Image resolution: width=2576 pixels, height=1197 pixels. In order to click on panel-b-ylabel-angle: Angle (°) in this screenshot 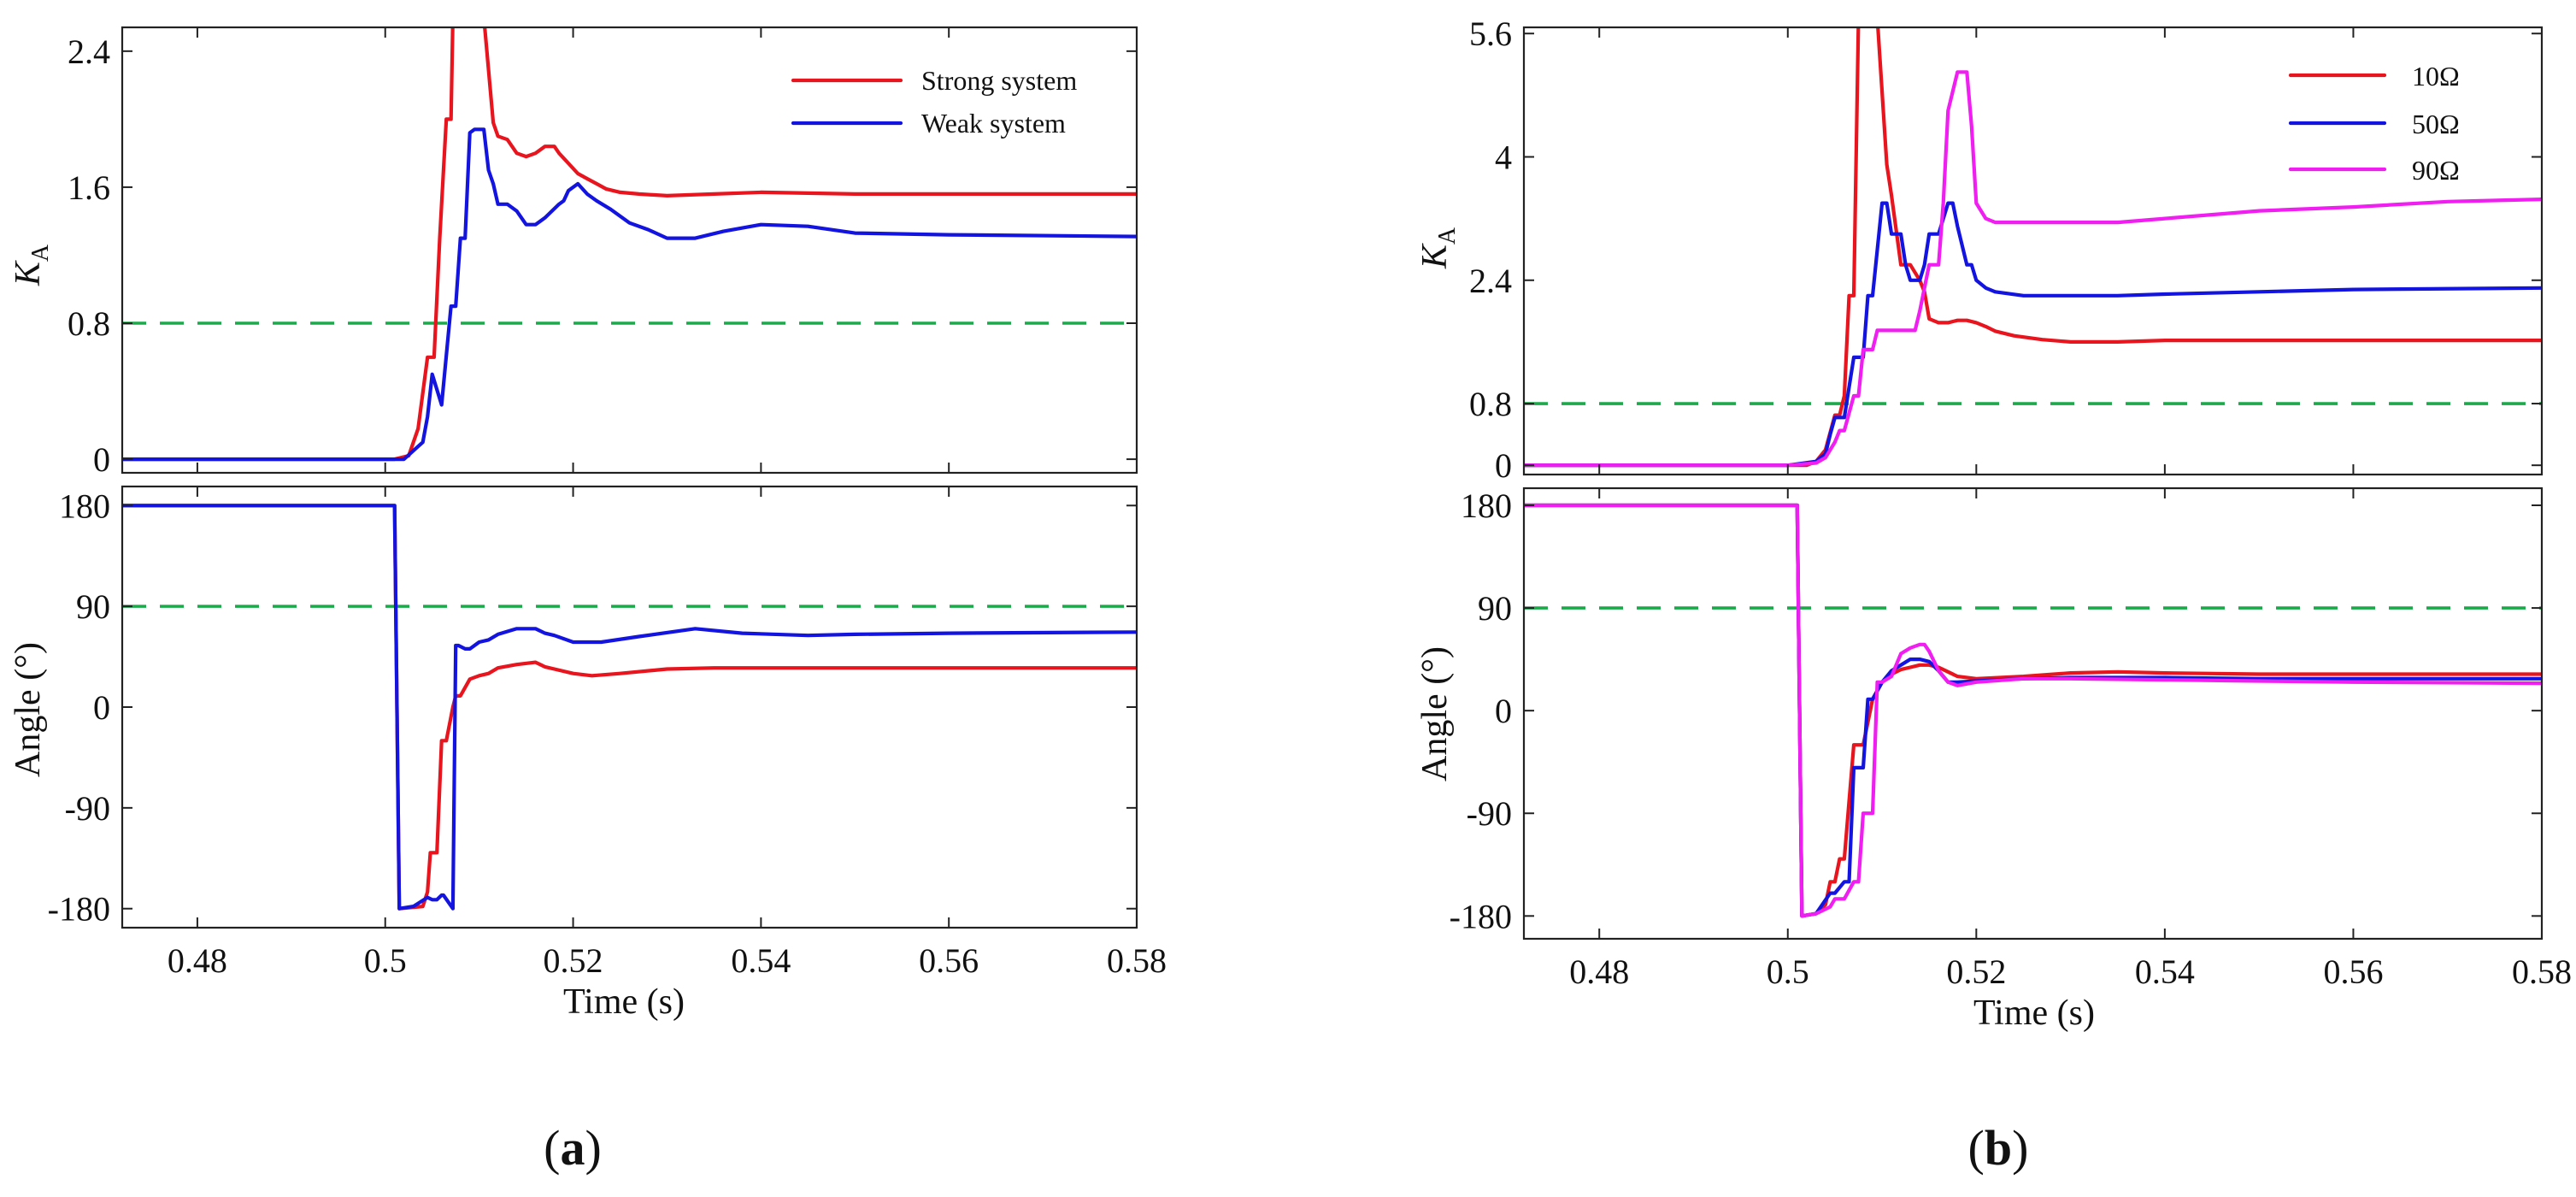, I will do `click(1435, 713)`.